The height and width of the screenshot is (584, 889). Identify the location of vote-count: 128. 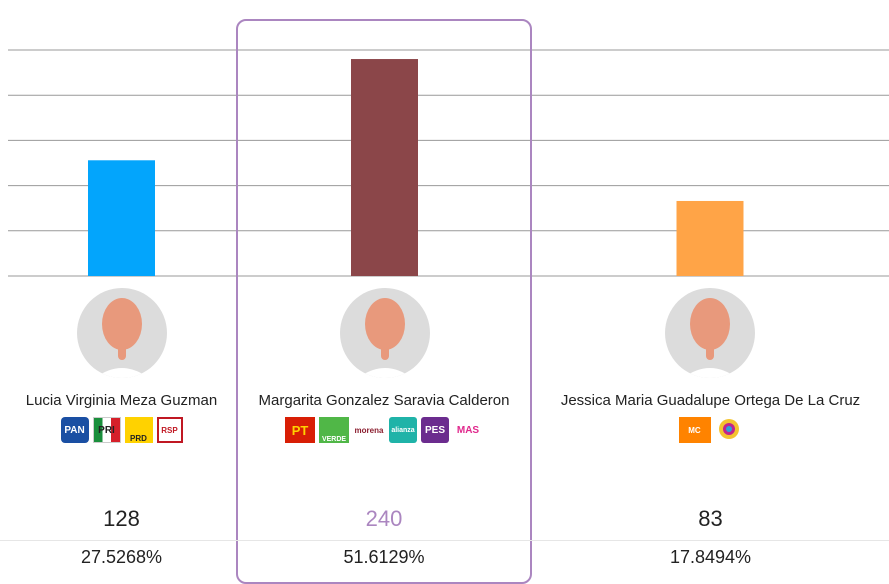
(121, 518).